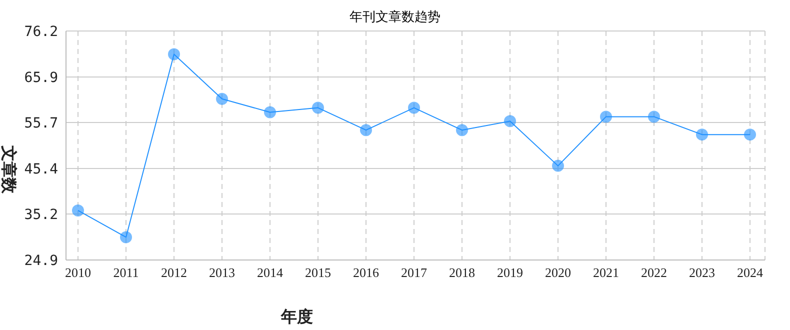 This screenshot has height=330, width=790. I want to click on x-tick-label: 2011, so click(126, 272).